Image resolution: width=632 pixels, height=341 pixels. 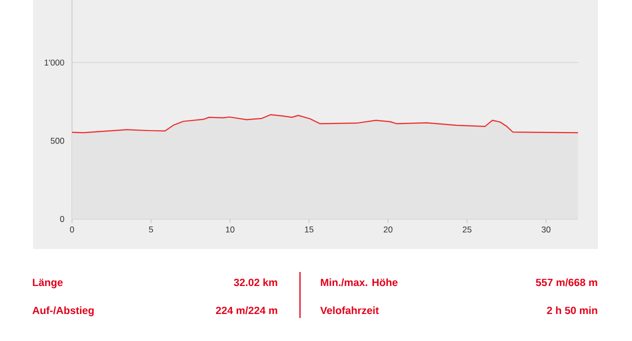 I want to click on text: 224 m/224 m, so click(x=247, y=310).